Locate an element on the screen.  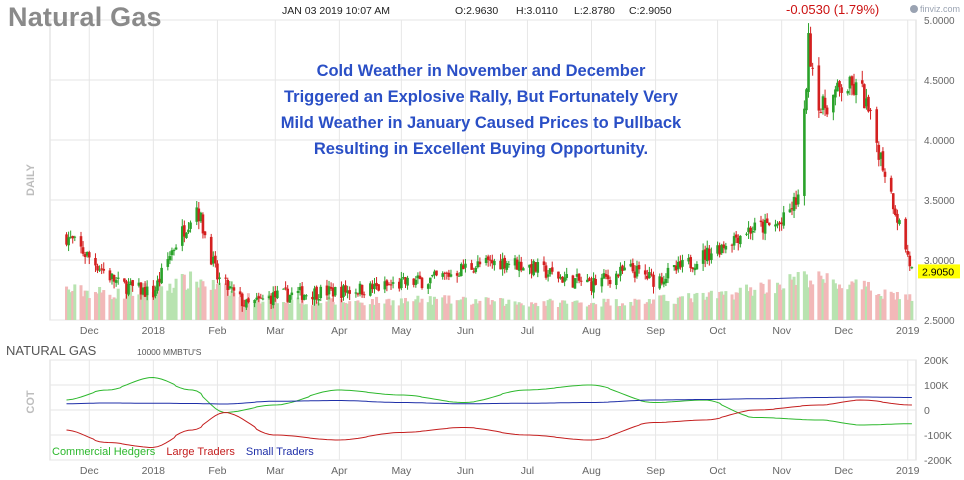
finviz-brand: finviz.com is located at coordinates (940, 9).